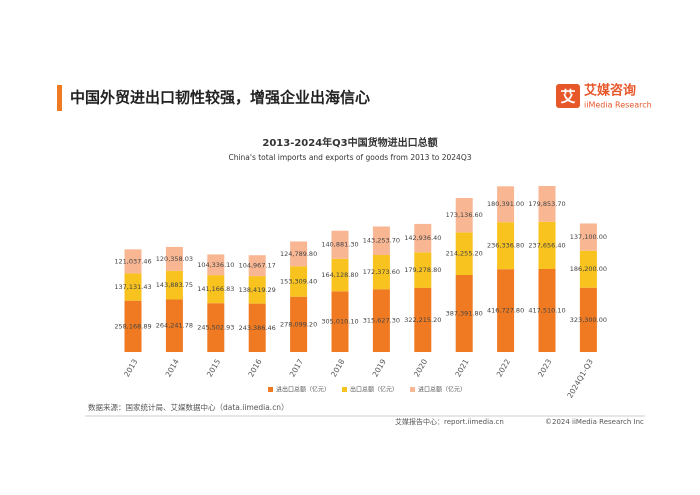 This screenshot has height=495, width=700. I want to click on value-label: 173,136.60, so click(464, 215).